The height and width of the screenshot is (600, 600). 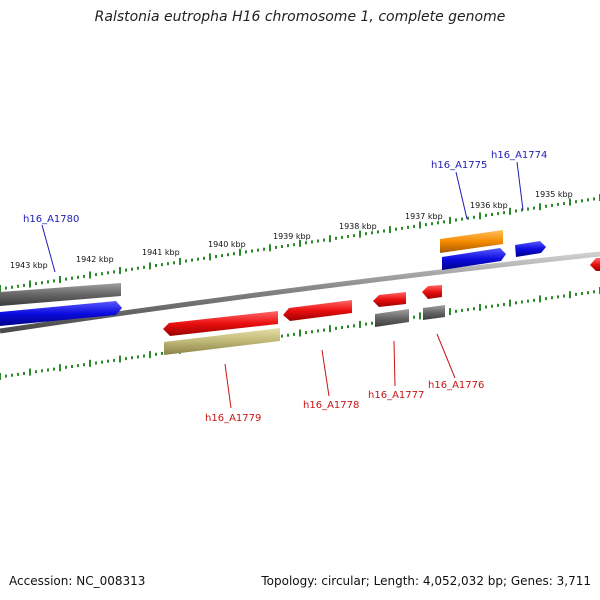 What do you see at coordinates (220, 323) in the screenshot?
I see `gene-h16-a1779` at bounding box center [220, 323].